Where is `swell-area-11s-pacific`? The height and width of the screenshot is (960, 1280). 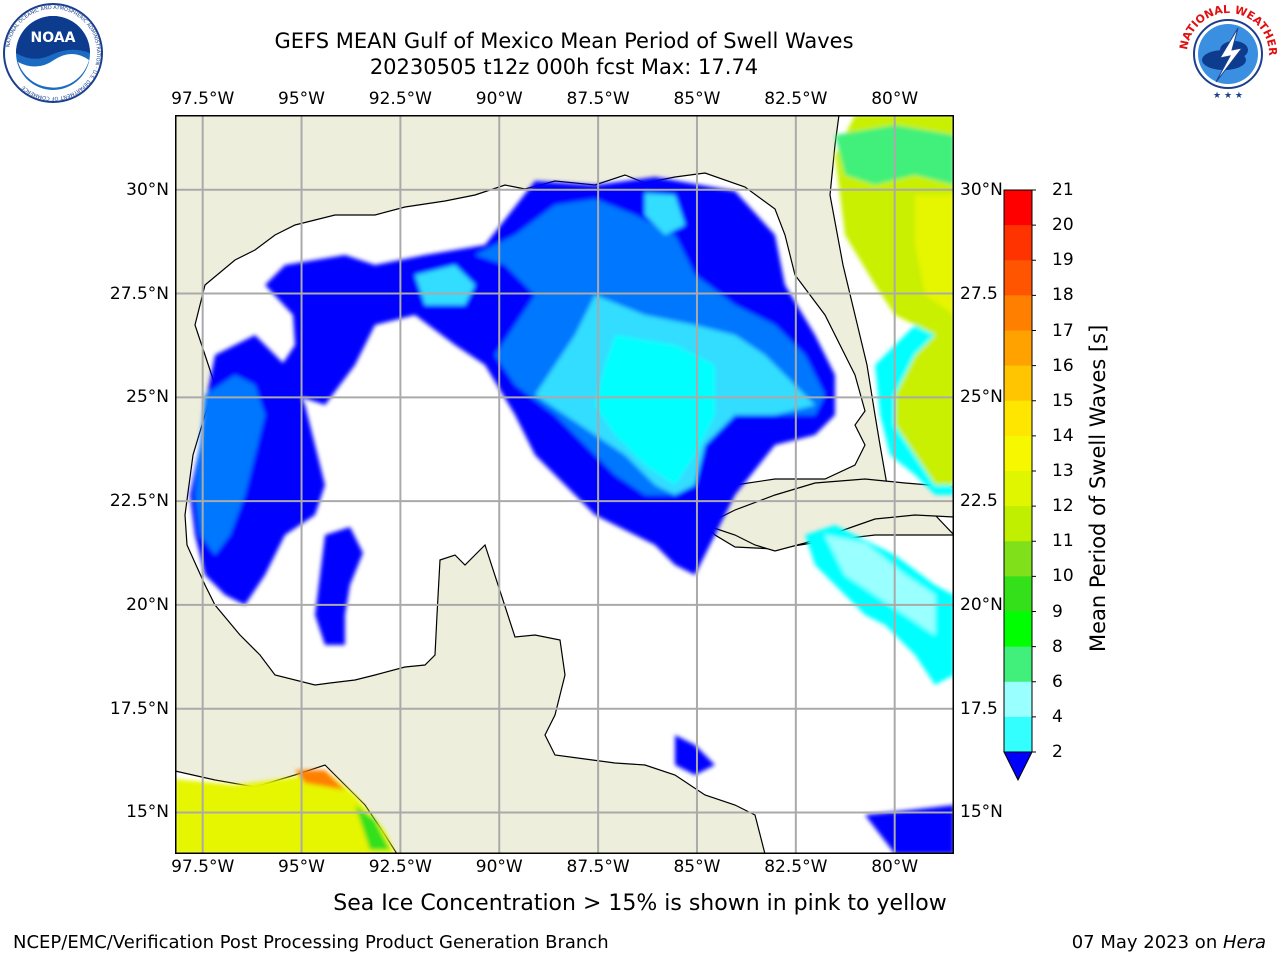
swell-area-11s-pacific is located at coordinates (372, 827).